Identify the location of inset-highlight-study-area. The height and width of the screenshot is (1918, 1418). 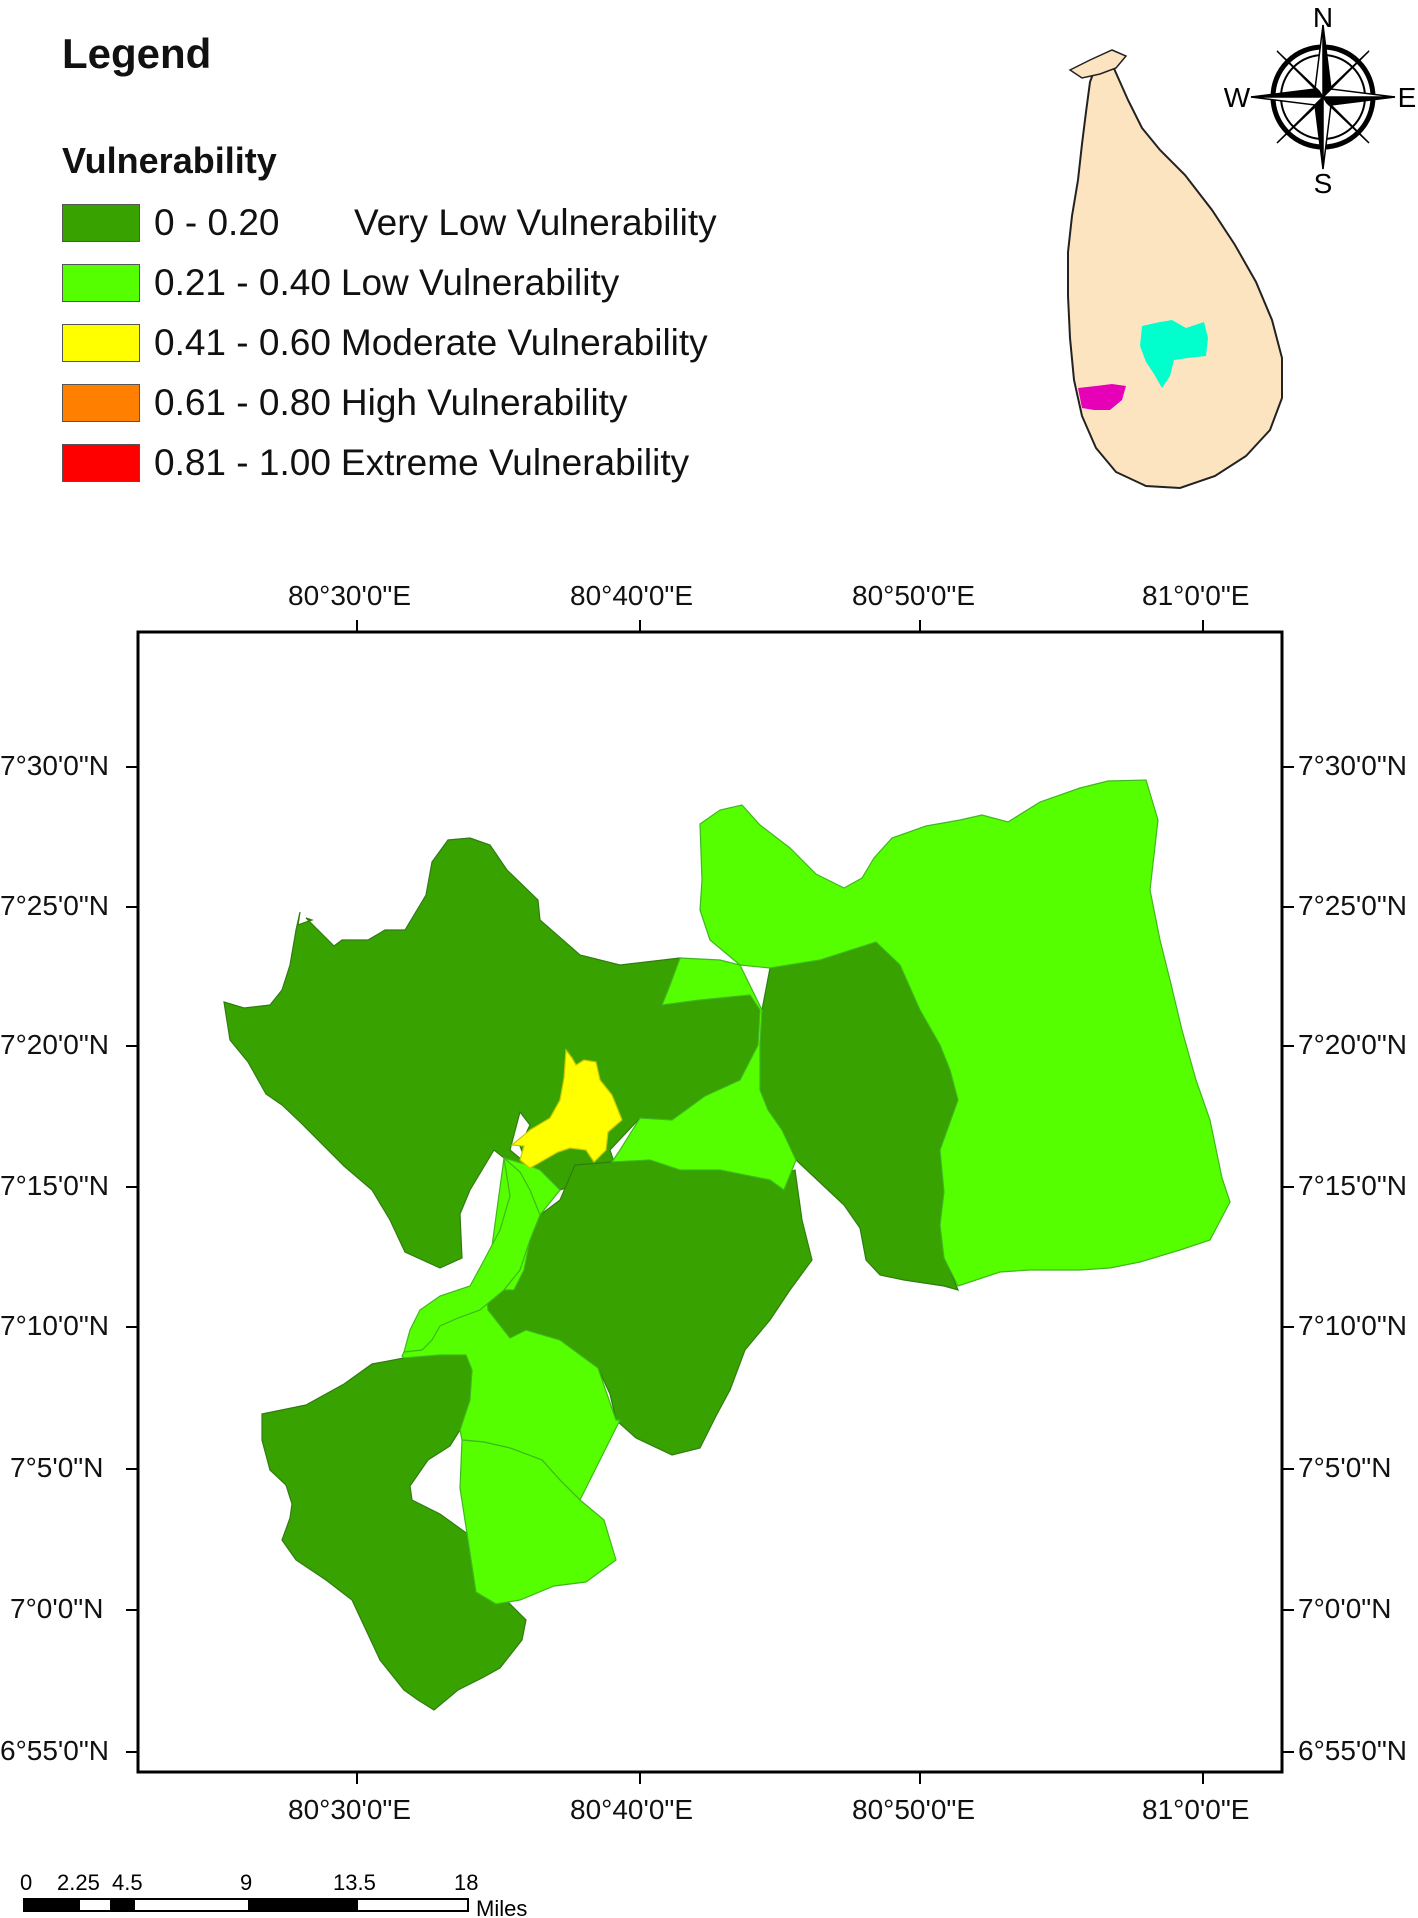
(1174, 354).